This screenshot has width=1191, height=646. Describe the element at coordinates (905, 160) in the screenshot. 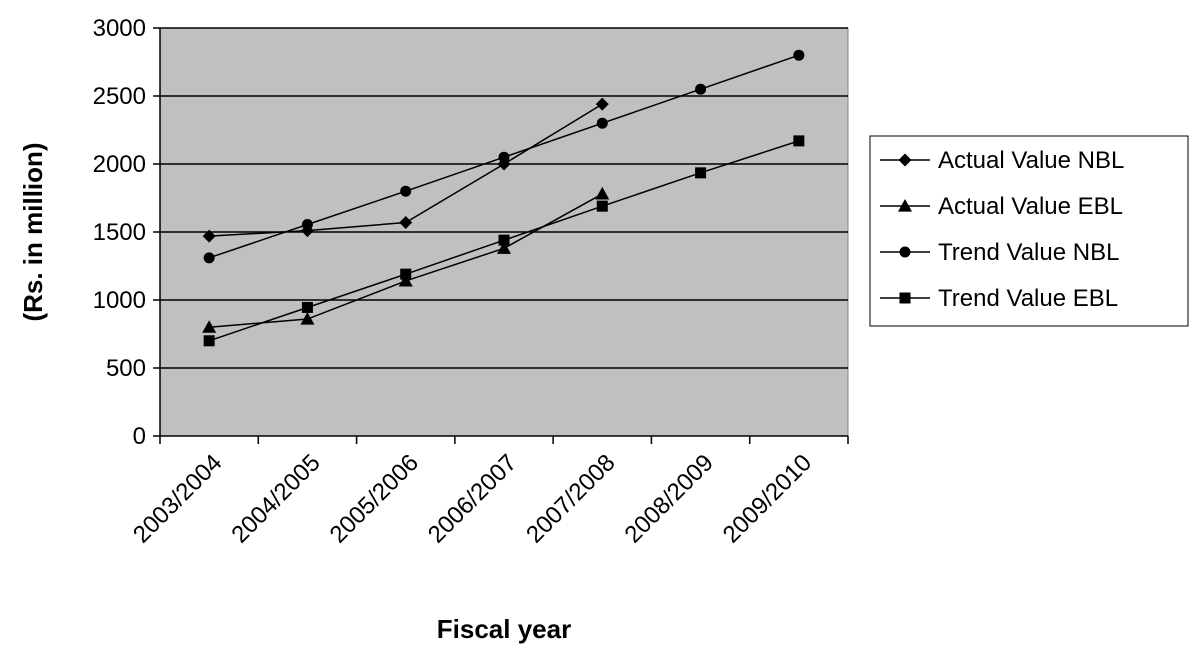

I see `legend-marker-diamond` at that location.